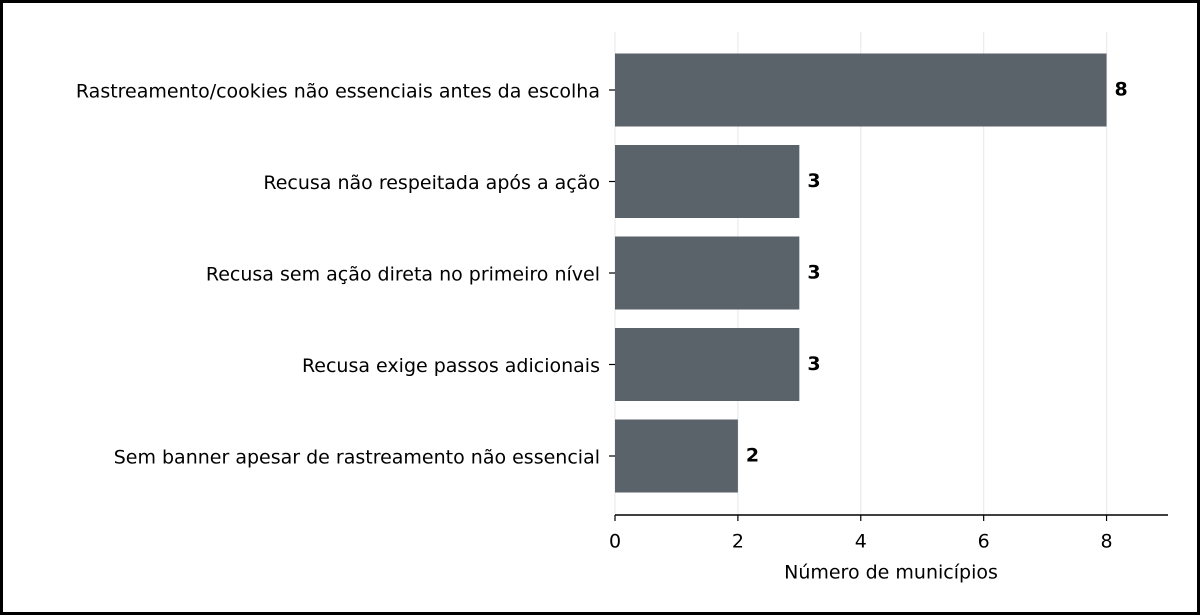 The height and width of the screenshot is (615, 1200). I want to click on x-axis-label: Número de municípios, so click(891, 573).